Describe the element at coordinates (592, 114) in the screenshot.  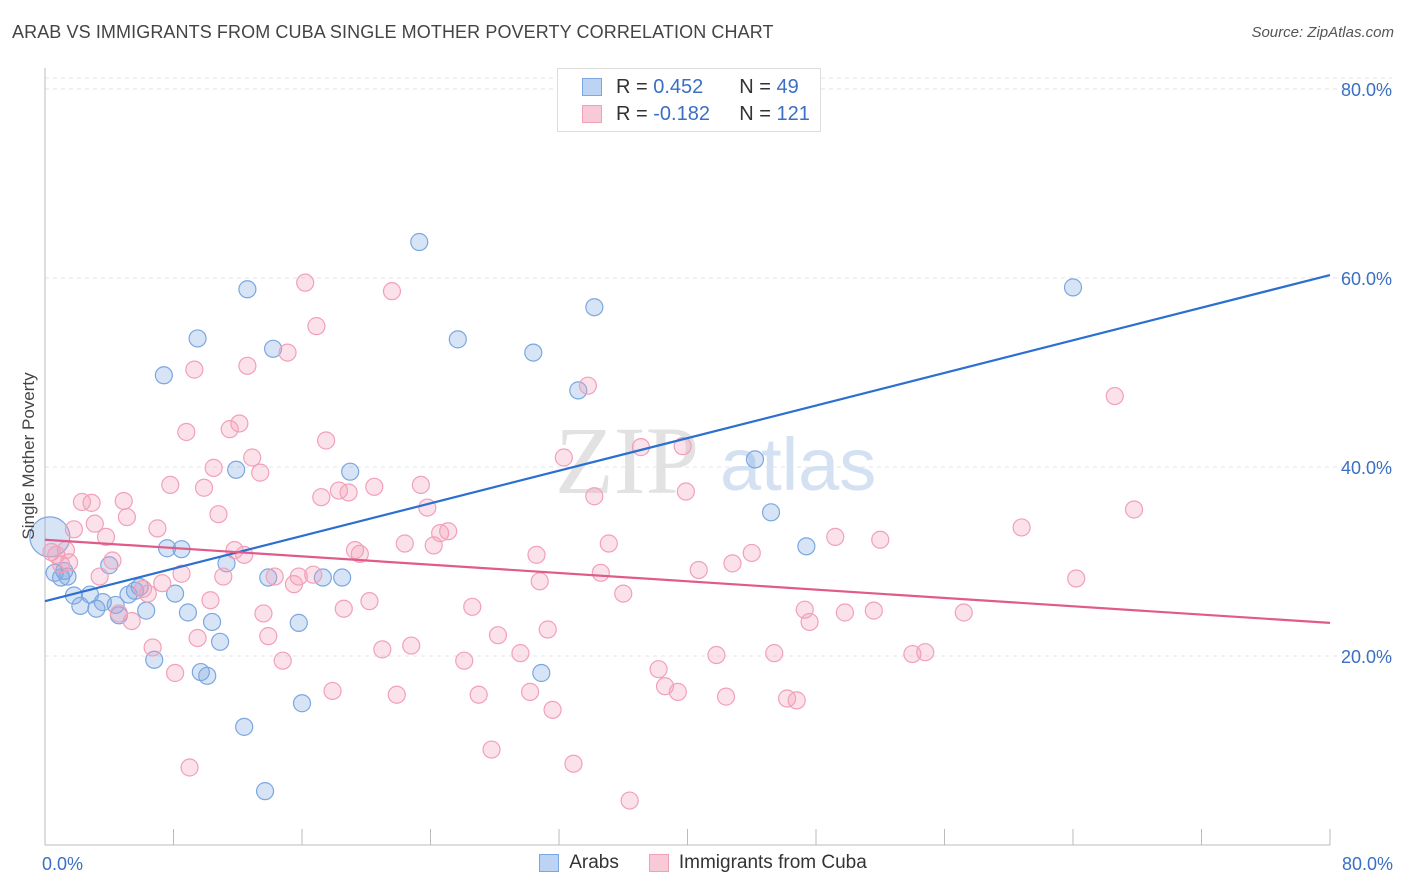
I see `cuba-swatch` at that location.